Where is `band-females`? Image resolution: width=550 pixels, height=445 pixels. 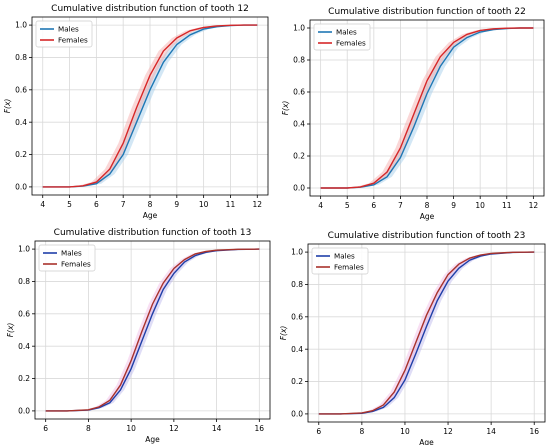 band-females is located at coordinates (152, 330).